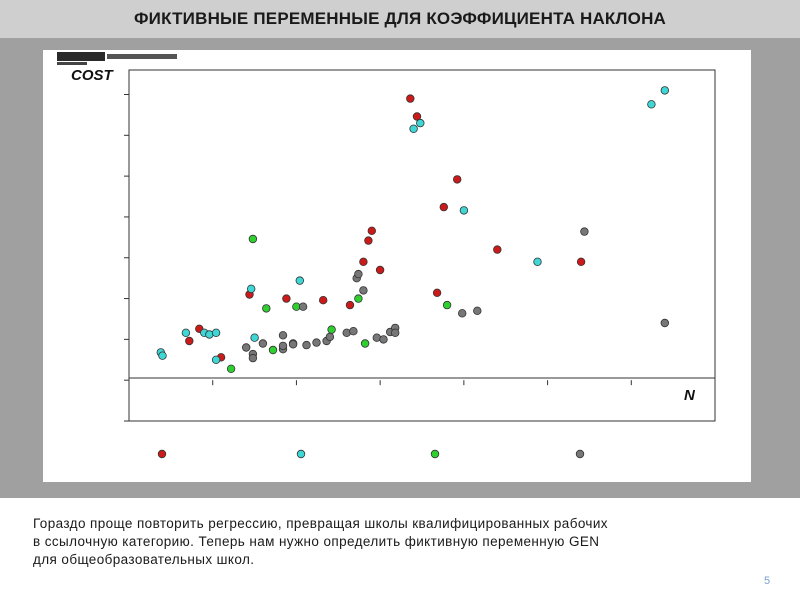  I want to click on y-axis-label: COST, so click(93, 75).